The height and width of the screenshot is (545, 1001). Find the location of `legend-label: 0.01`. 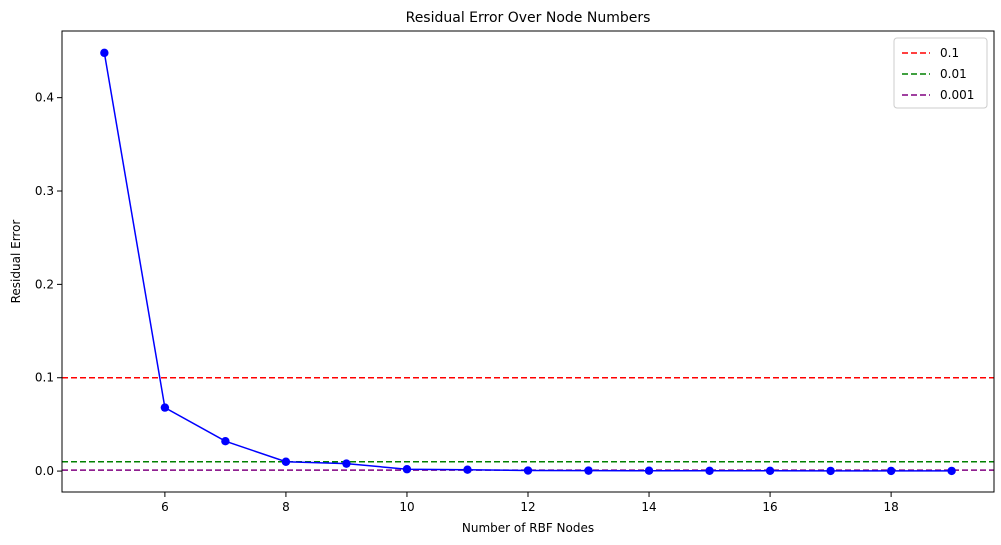

legend-label: 0.01 is located at coordinates (953, 74).